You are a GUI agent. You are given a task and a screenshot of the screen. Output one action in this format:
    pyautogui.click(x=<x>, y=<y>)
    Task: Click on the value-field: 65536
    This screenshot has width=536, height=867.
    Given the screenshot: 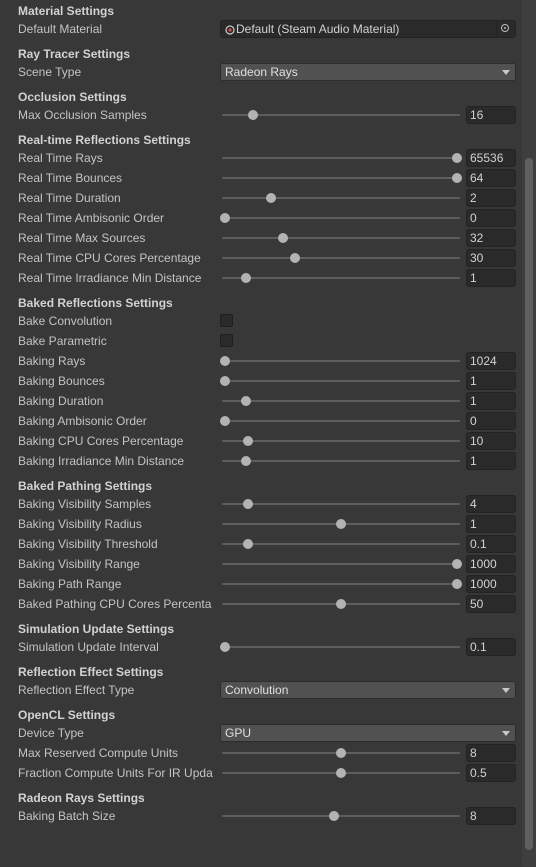 What is the action you would take?
    pyautogui.click(x=491, y=158)
    